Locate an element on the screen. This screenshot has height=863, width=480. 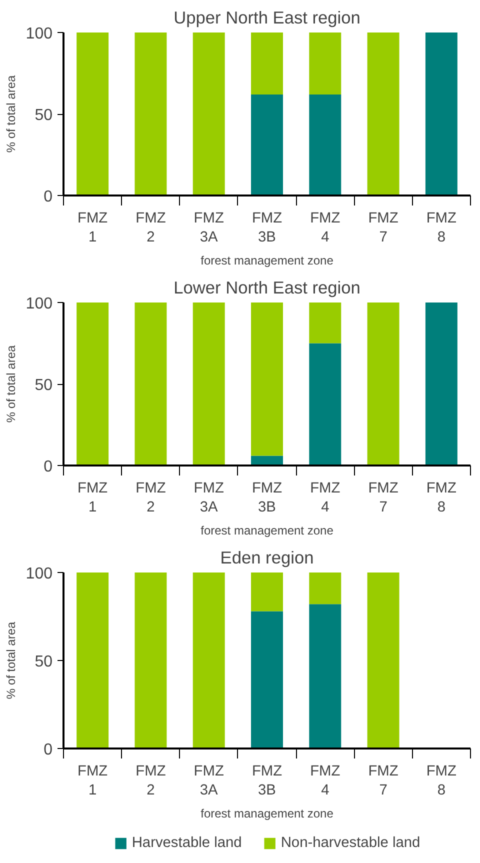
chart-title: Eden region is located at coordinates (267, 558).